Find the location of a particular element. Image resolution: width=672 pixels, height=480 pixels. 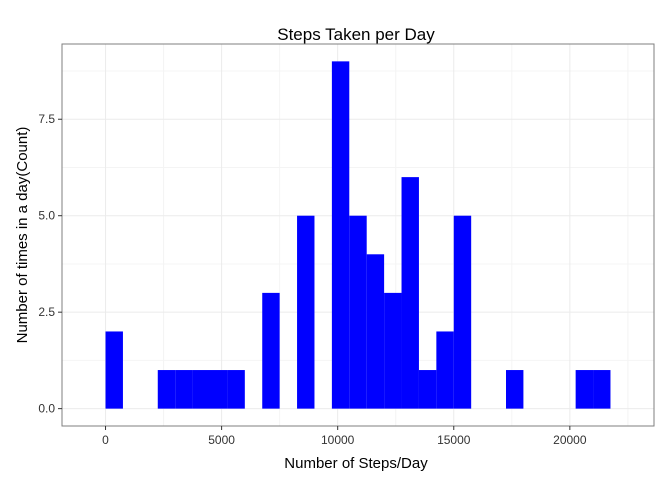

y-tick-label: 7.5 is located at coordinates (46, 119).